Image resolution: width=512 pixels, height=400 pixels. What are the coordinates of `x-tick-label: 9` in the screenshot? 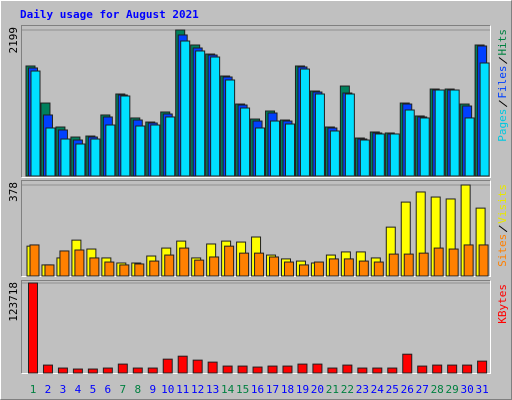 It's located at (152, 389).